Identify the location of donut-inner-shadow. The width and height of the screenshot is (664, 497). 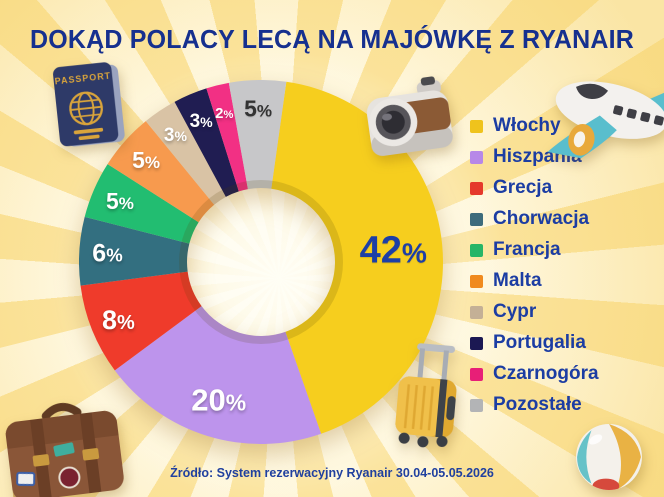
(261, 262).